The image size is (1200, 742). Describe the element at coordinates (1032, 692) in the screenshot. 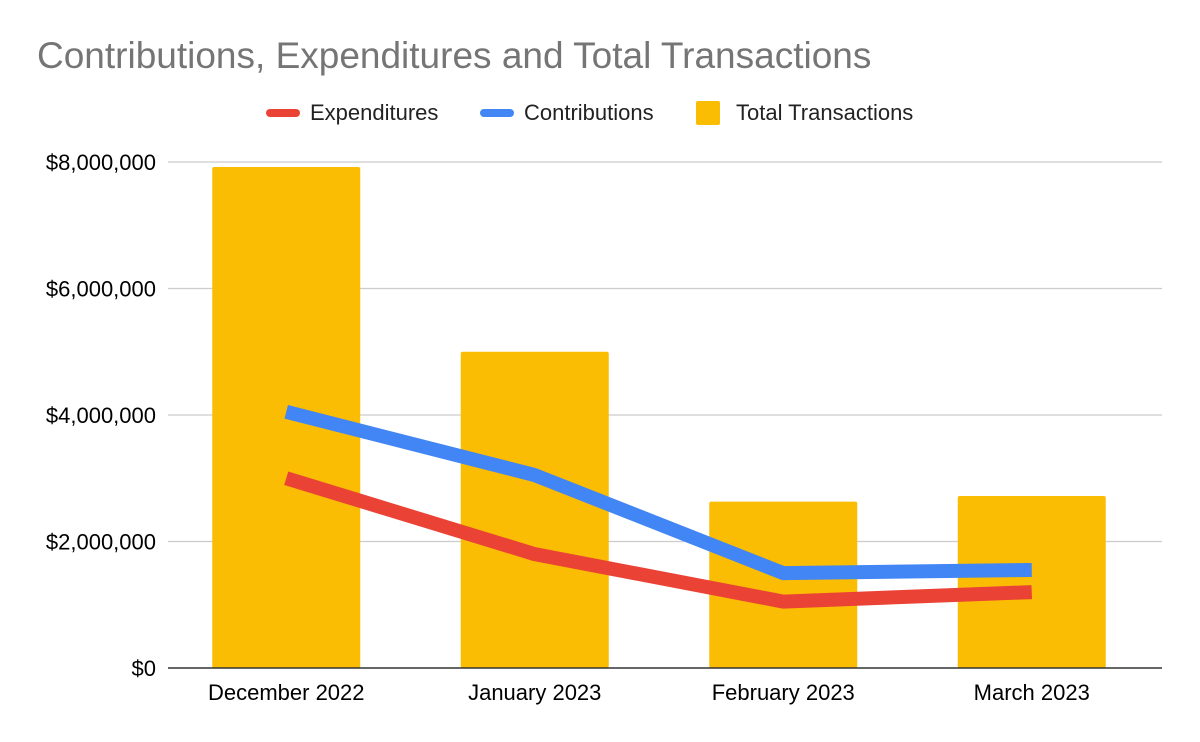

I see `x-tick-label: March 2023` at that location.